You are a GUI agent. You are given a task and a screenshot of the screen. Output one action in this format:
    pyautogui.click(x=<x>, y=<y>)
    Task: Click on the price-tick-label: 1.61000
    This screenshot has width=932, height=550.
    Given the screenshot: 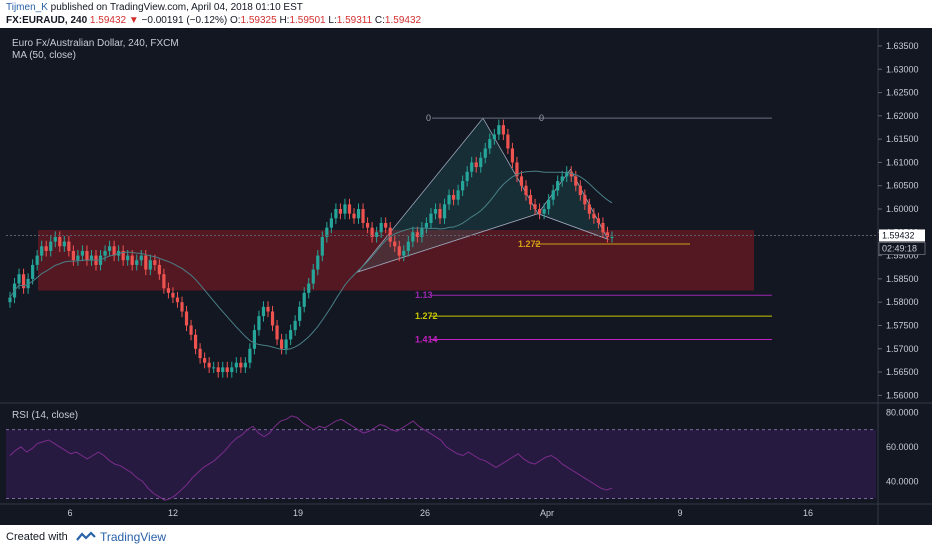 What is the action you would take?
    pyautogui.click(x=902, y=162)
    